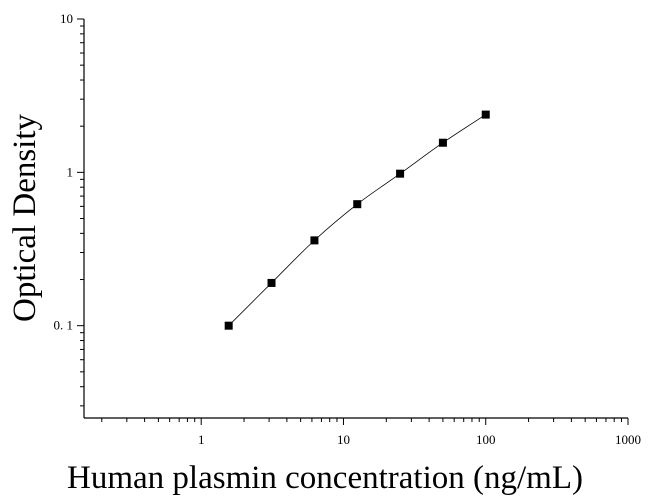 The width and height of the screenshot is (658, 497). I want to click on x-ticks: 1 10 100 1000, so click(371, 432).